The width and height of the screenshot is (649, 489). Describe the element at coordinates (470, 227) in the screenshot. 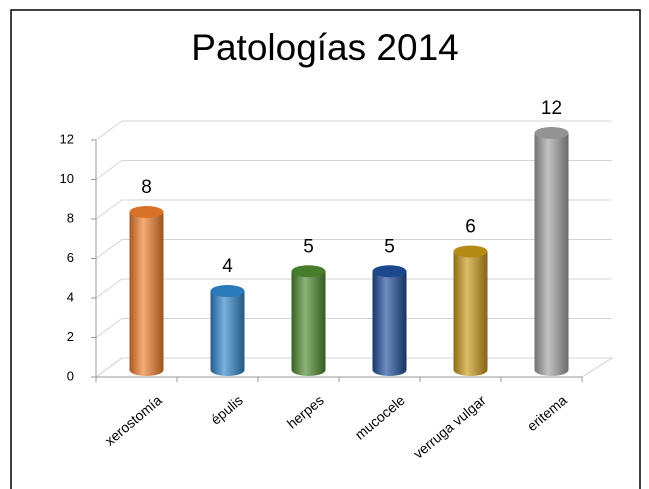

I see `data-label: 6` at that location.